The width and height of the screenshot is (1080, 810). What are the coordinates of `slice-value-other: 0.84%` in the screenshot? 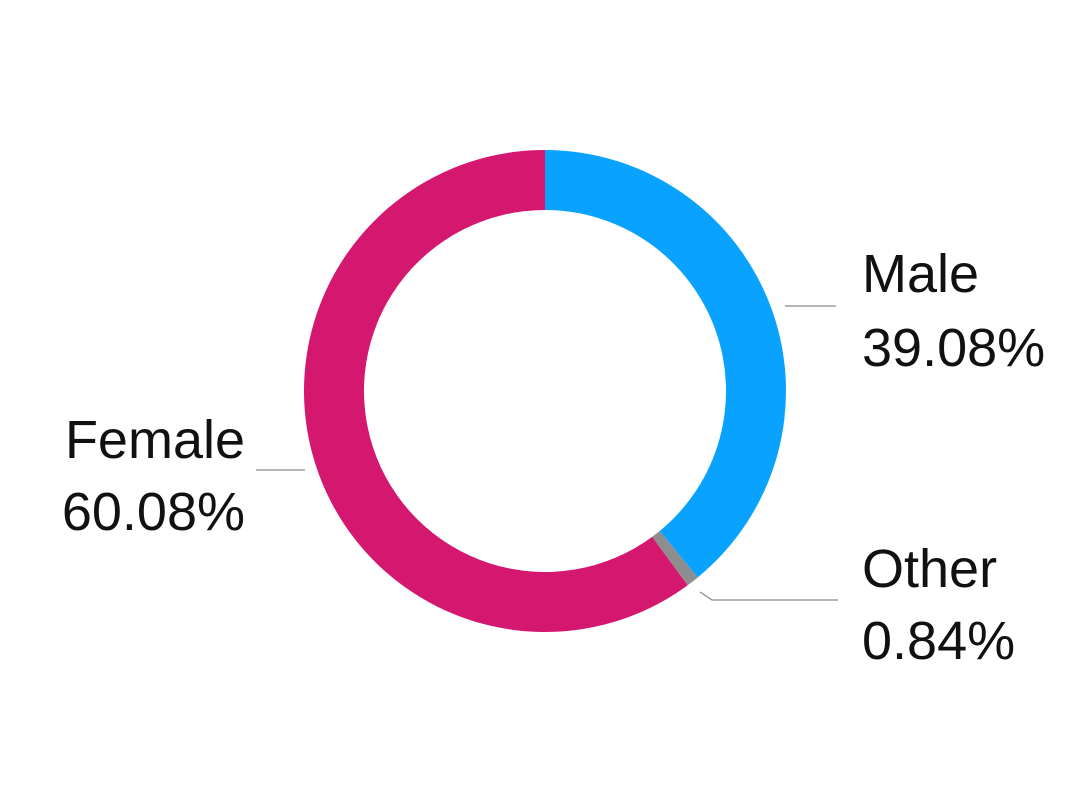 It's located at (938, 641).